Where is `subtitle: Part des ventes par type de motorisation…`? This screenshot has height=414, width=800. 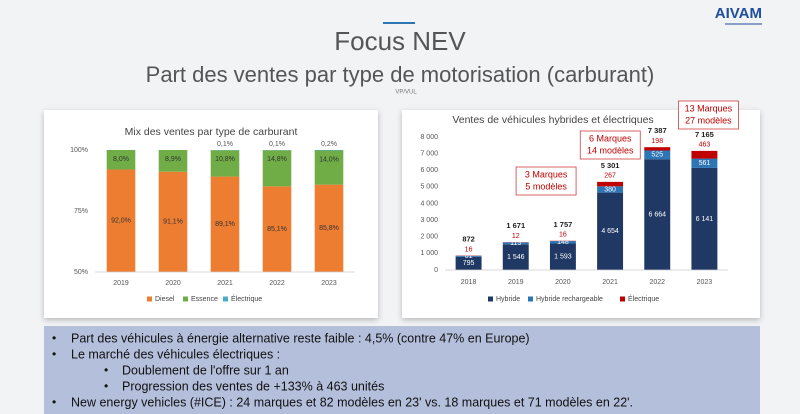 subtitle: Part des ventes par type de motorisation… is located at coordinates (400, 74).